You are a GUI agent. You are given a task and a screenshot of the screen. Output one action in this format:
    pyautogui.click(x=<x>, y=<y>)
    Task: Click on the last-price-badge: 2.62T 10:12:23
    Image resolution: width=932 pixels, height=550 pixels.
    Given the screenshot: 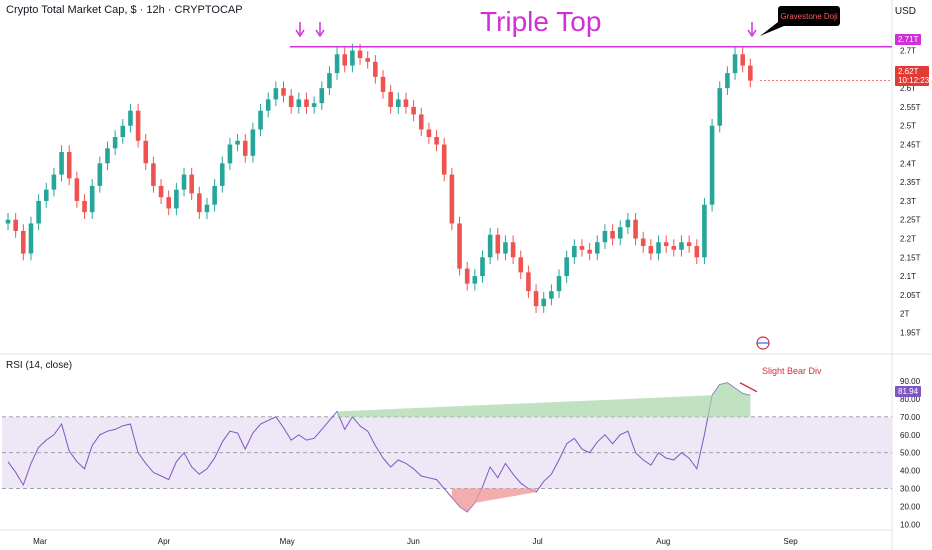 What is the action you would take?
    pyautogui.click(x=912, y=76)
    